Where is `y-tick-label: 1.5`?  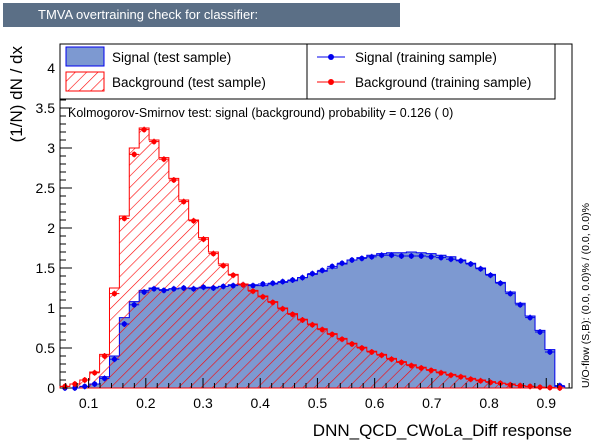
y-tick-label: 1.5 is located at coordinates (46, 268).